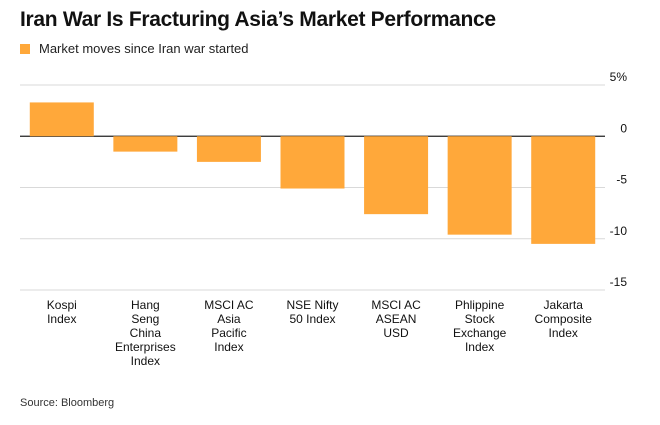 The width and height of the screenshot is (660, 425). What do you see at coordinates (619, 231) in the screenshot?
I see `y-tick-label: -10` at bounding box center [619, 231].